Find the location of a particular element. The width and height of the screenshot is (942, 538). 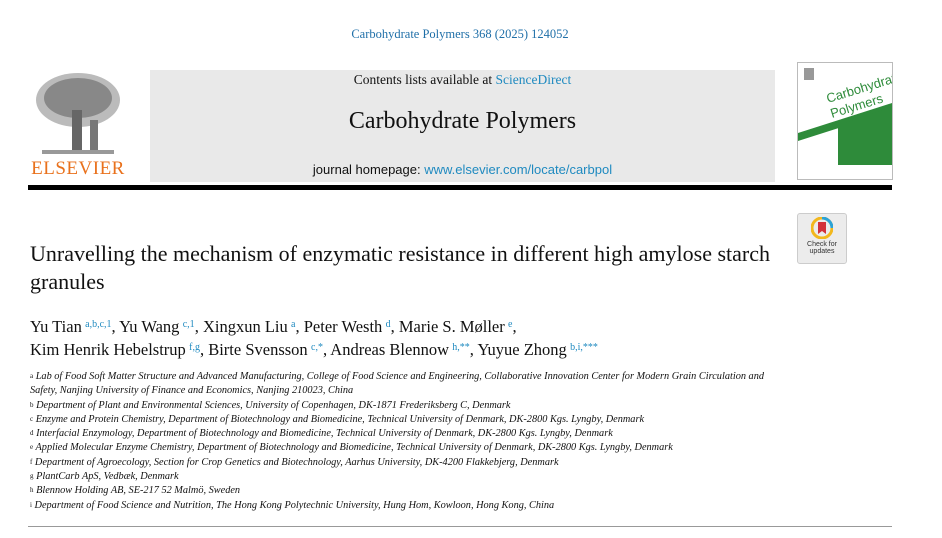

author: Peter Westh d is located at coordinates (347, 326).